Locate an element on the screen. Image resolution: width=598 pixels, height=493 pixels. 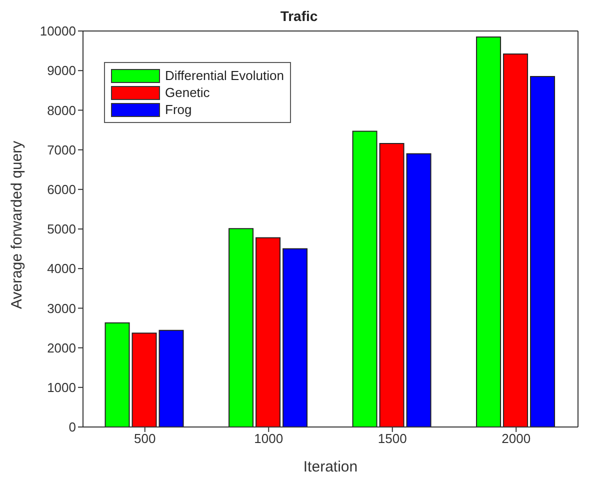
y-axis-title: Average forwarded query is located at coordinates (17, 224).